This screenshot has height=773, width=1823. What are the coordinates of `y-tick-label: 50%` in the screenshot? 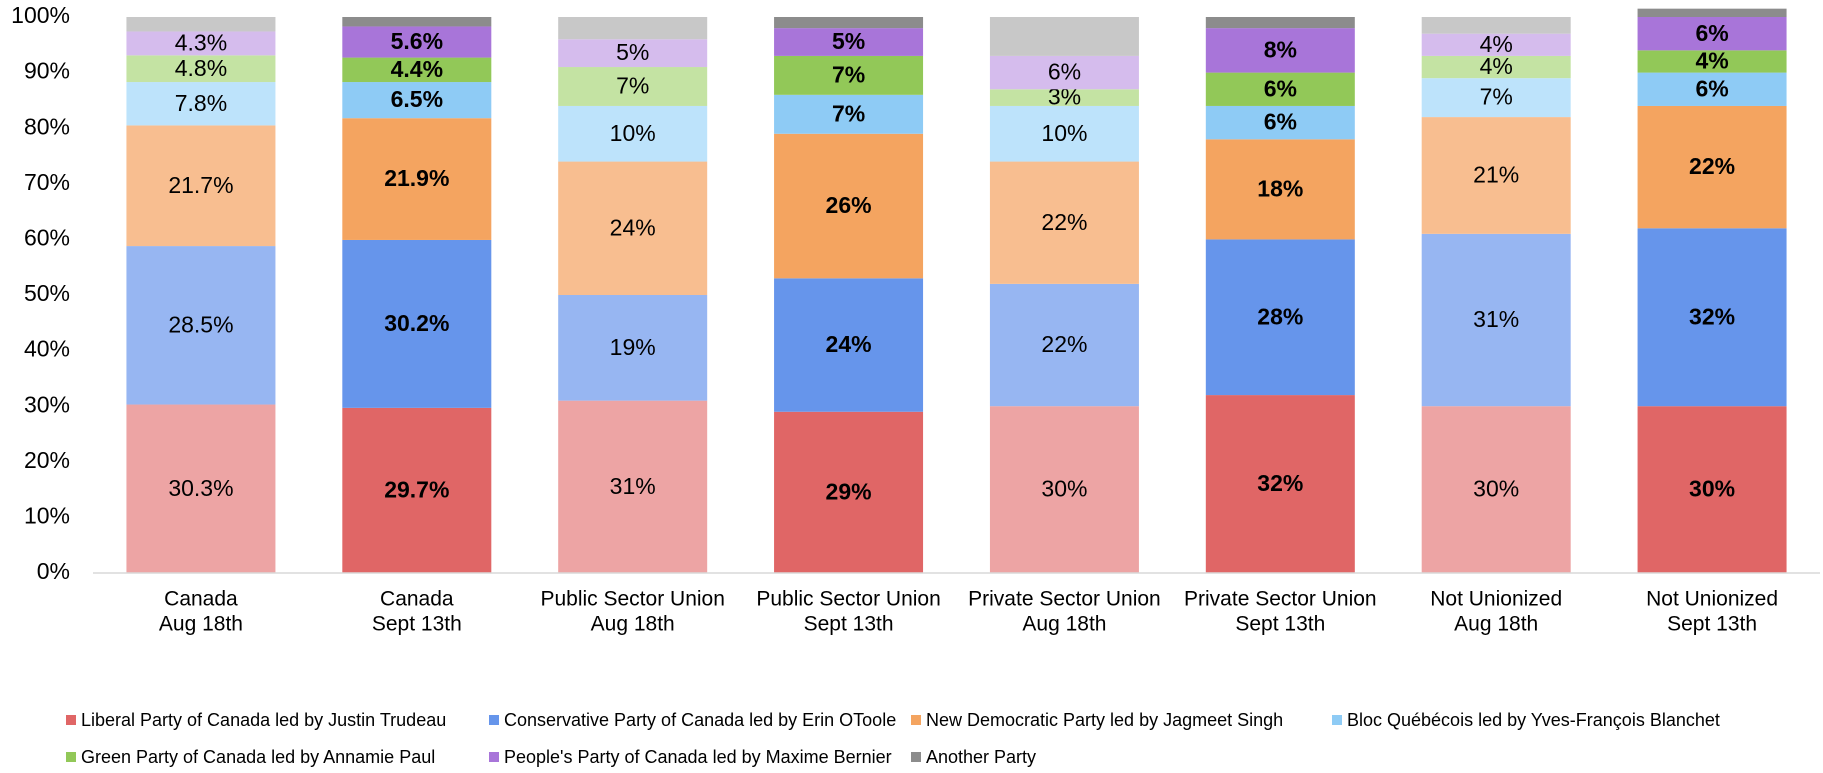 It's located at (47, 293).